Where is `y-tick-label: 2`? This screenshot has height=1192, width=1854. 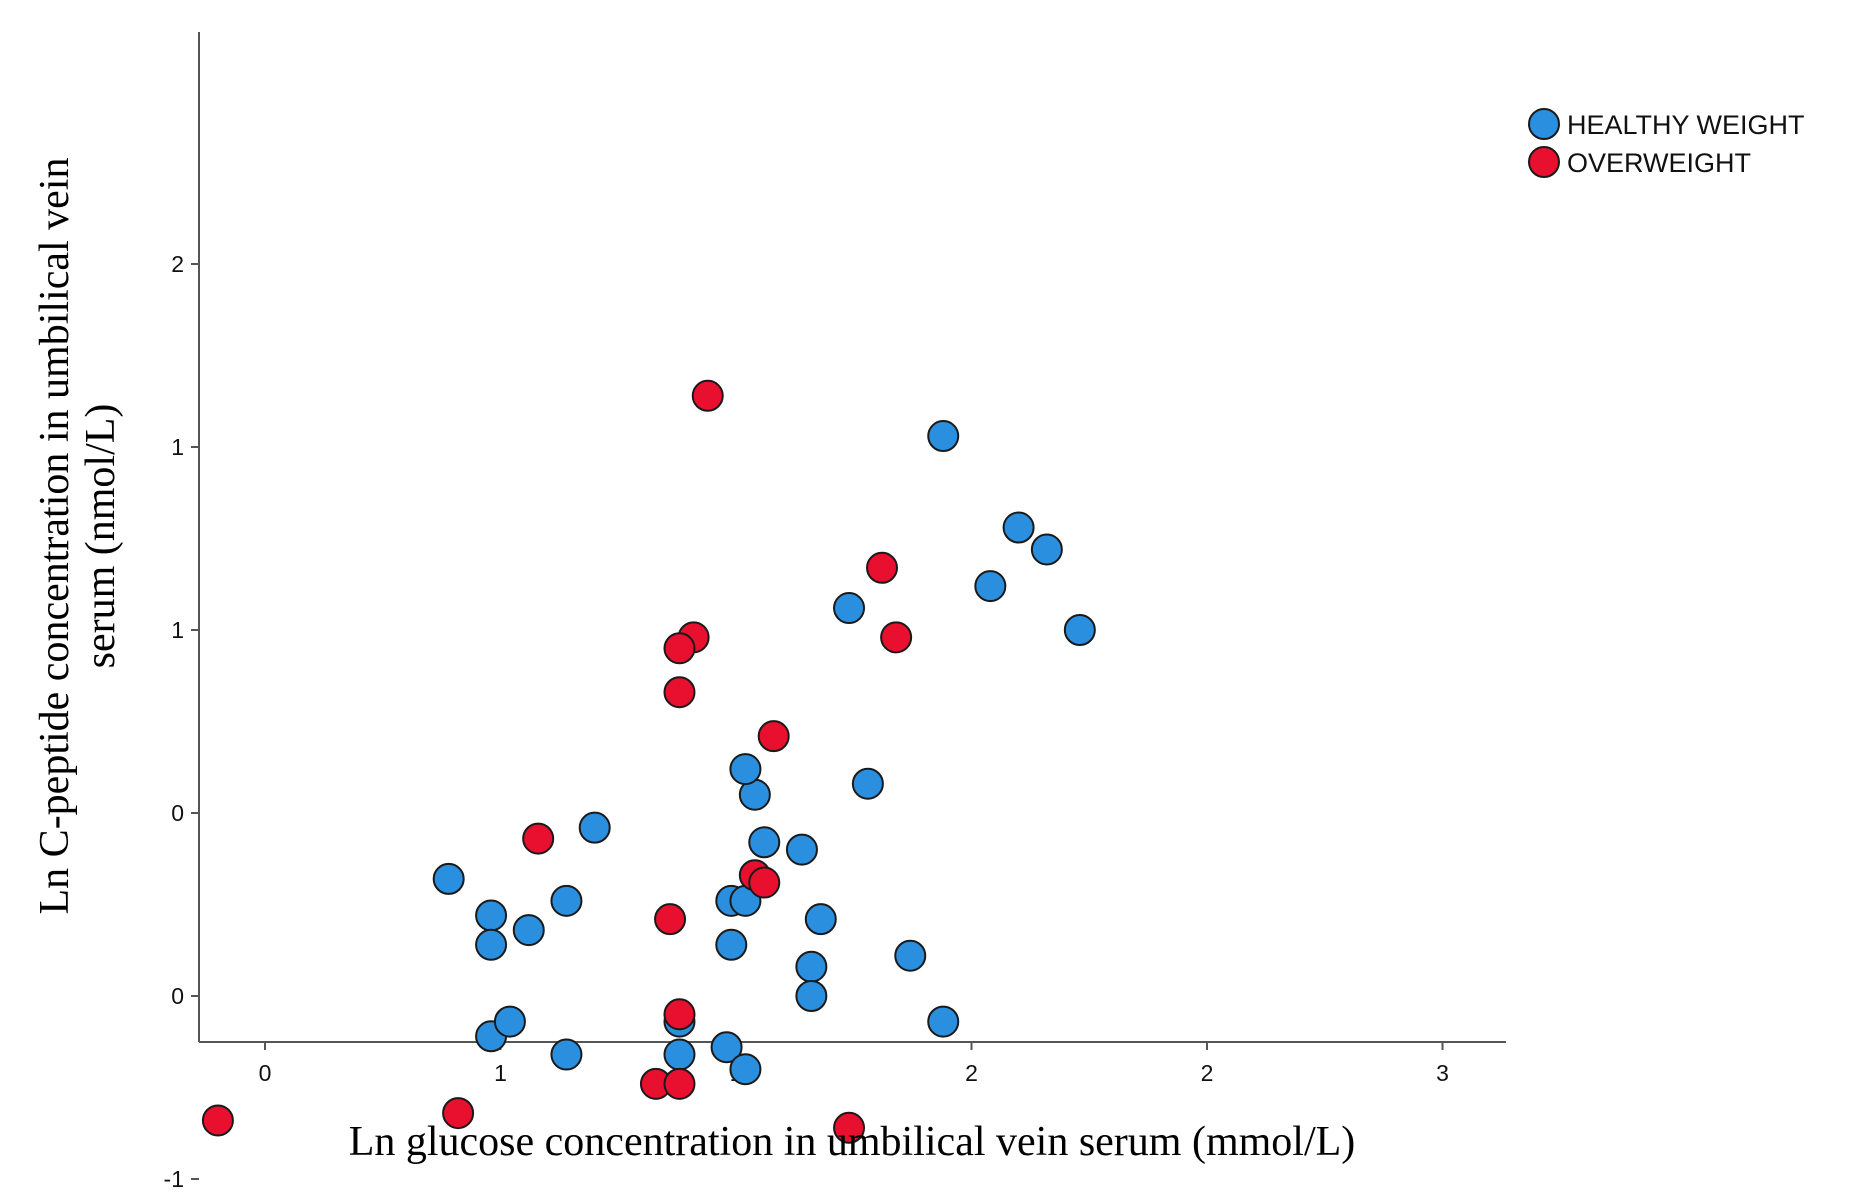 y-tick-label: 2 is located at coordinates (177, 264).